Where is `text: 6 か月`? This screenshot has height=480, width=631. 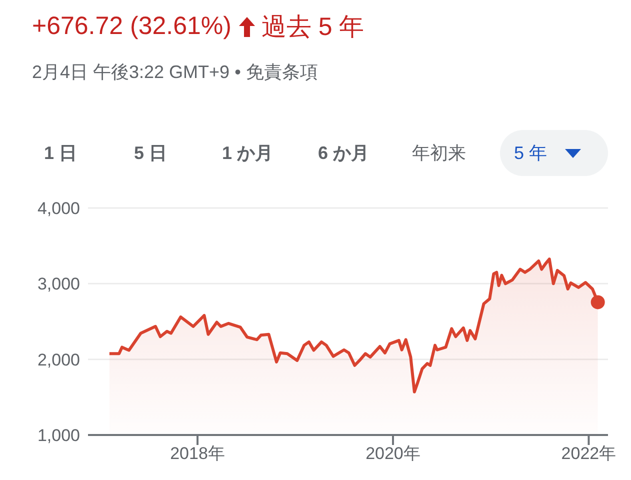 text: 6 か月 is located at coordinates (344, 153).